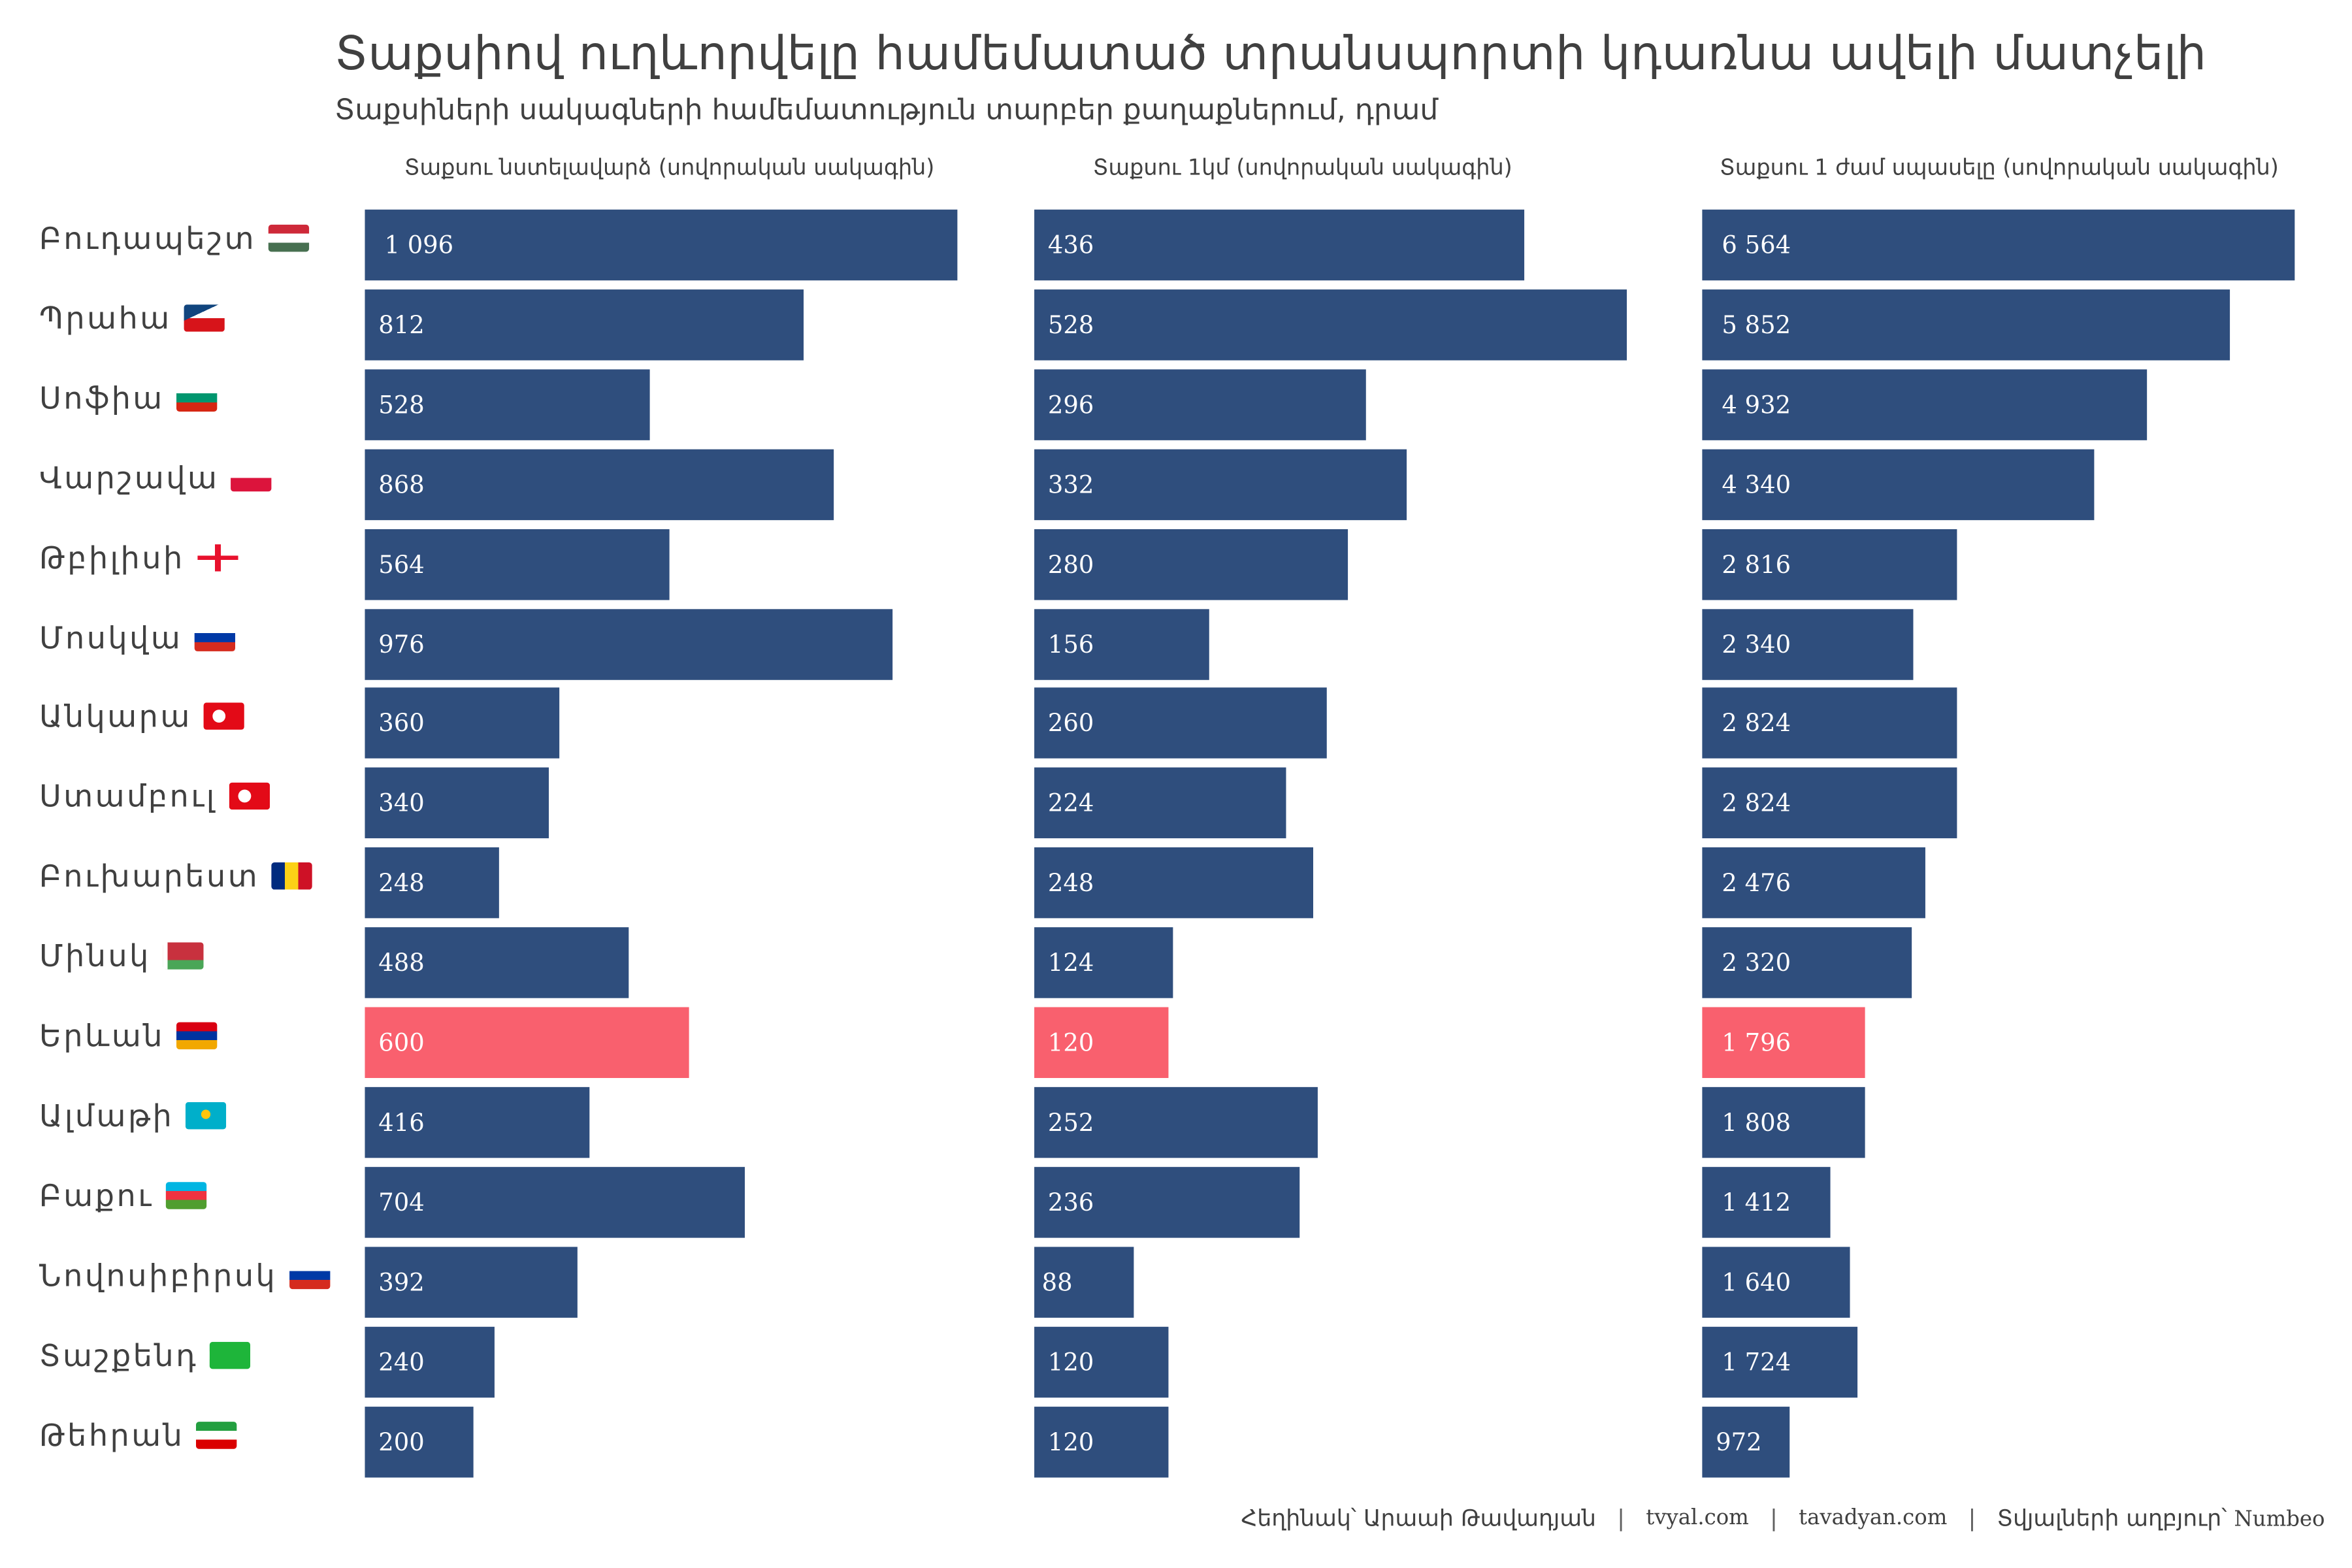 This screenshot has width=2352, height=1568. Describe the element at coordinates (1070, 245) in the screenshot. I see `bar-value-label: 436` at that location.